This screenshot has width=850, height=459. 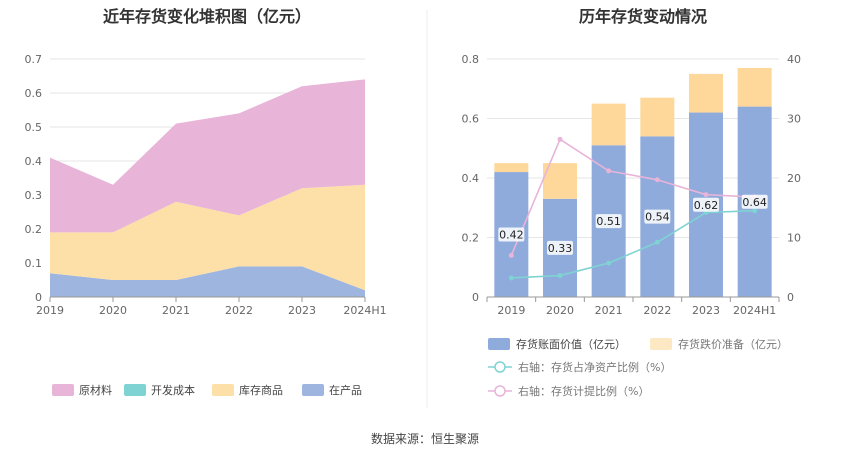 I want to click on right-right-y-tick-label: 0, so click(x=790, y=297).